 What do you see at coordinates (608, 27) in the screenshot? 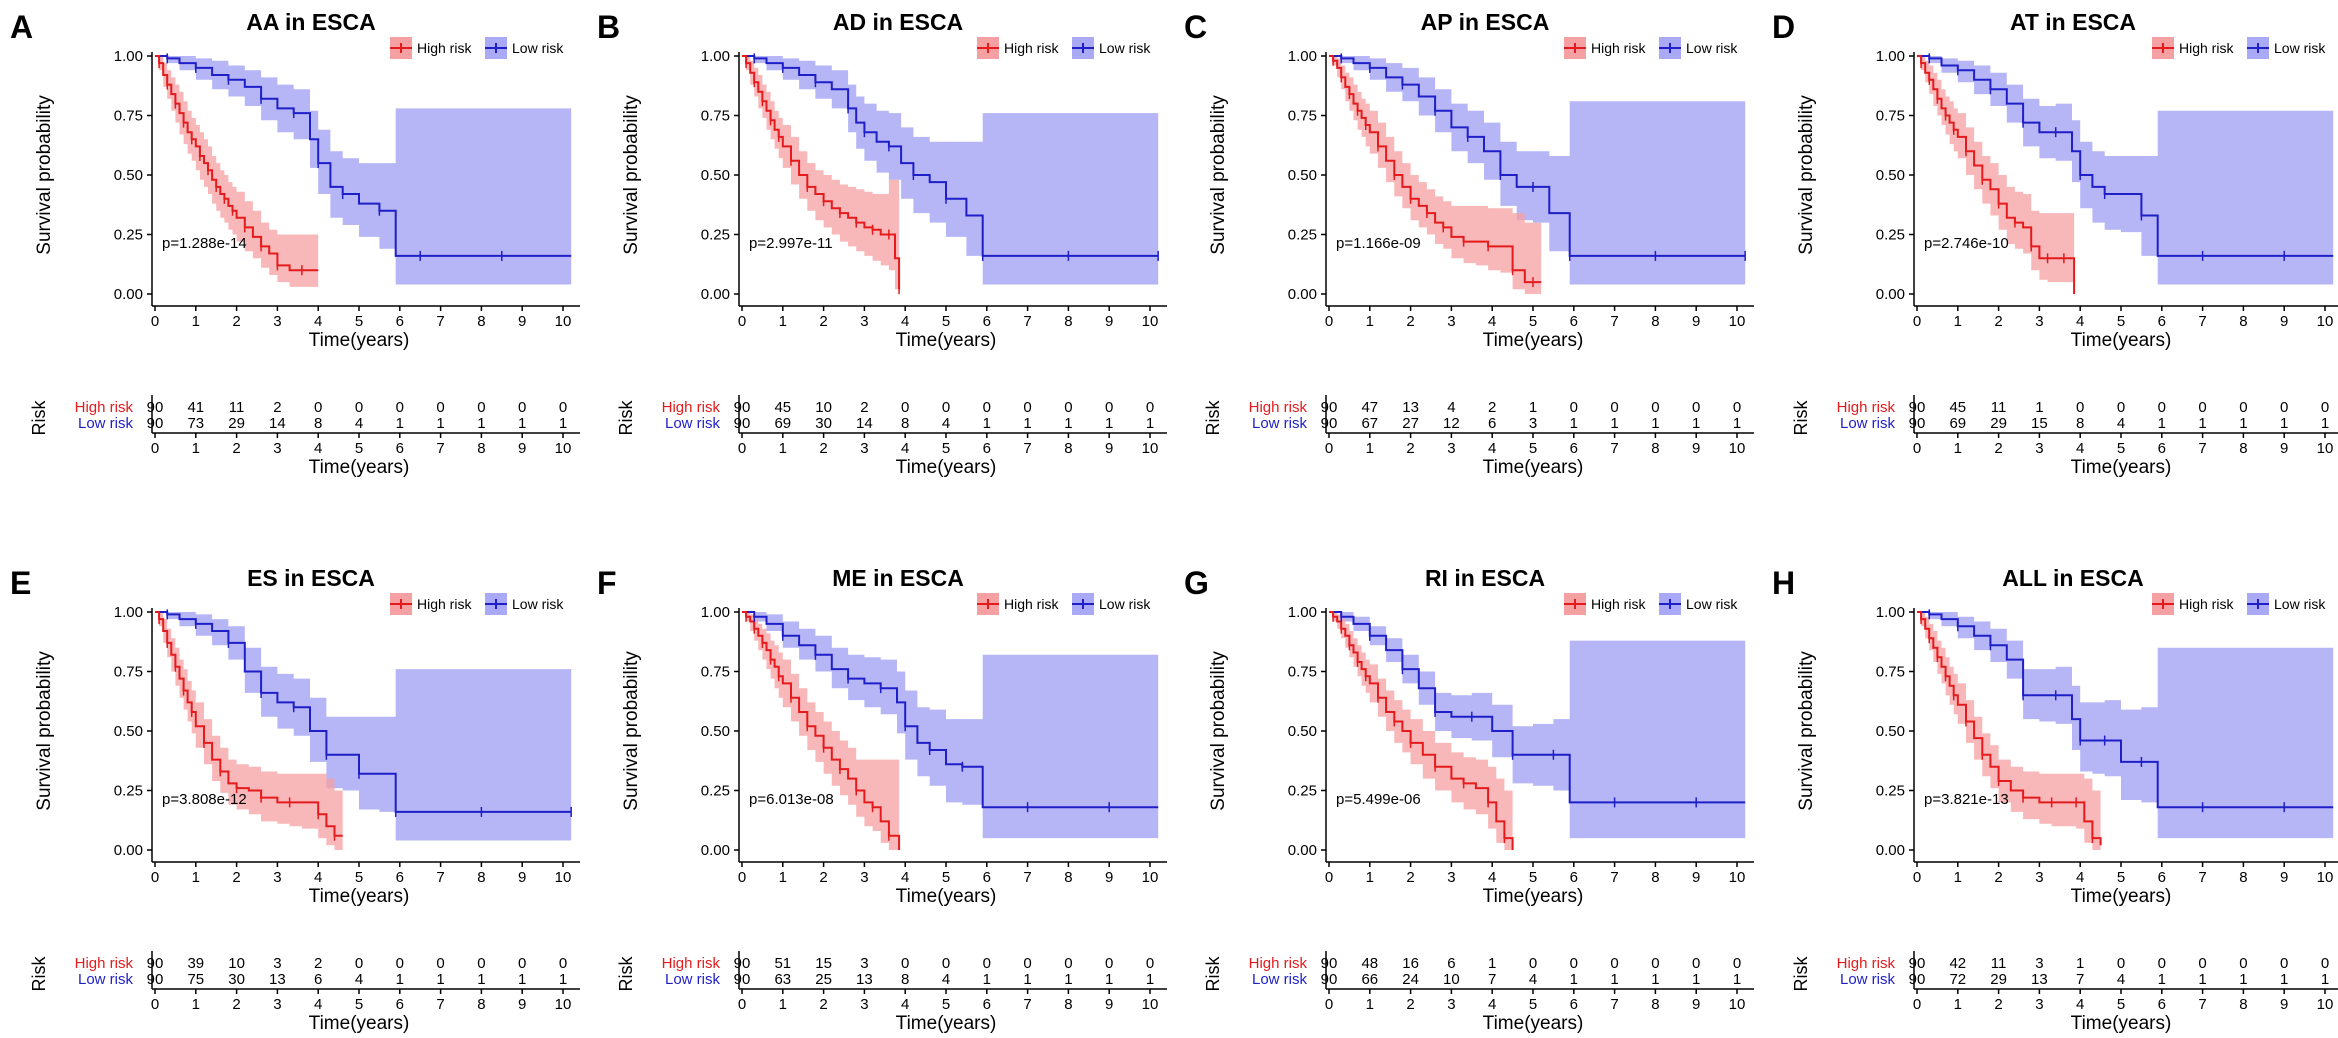
I see `panel-letter: B` at bounding box center [608, 27].